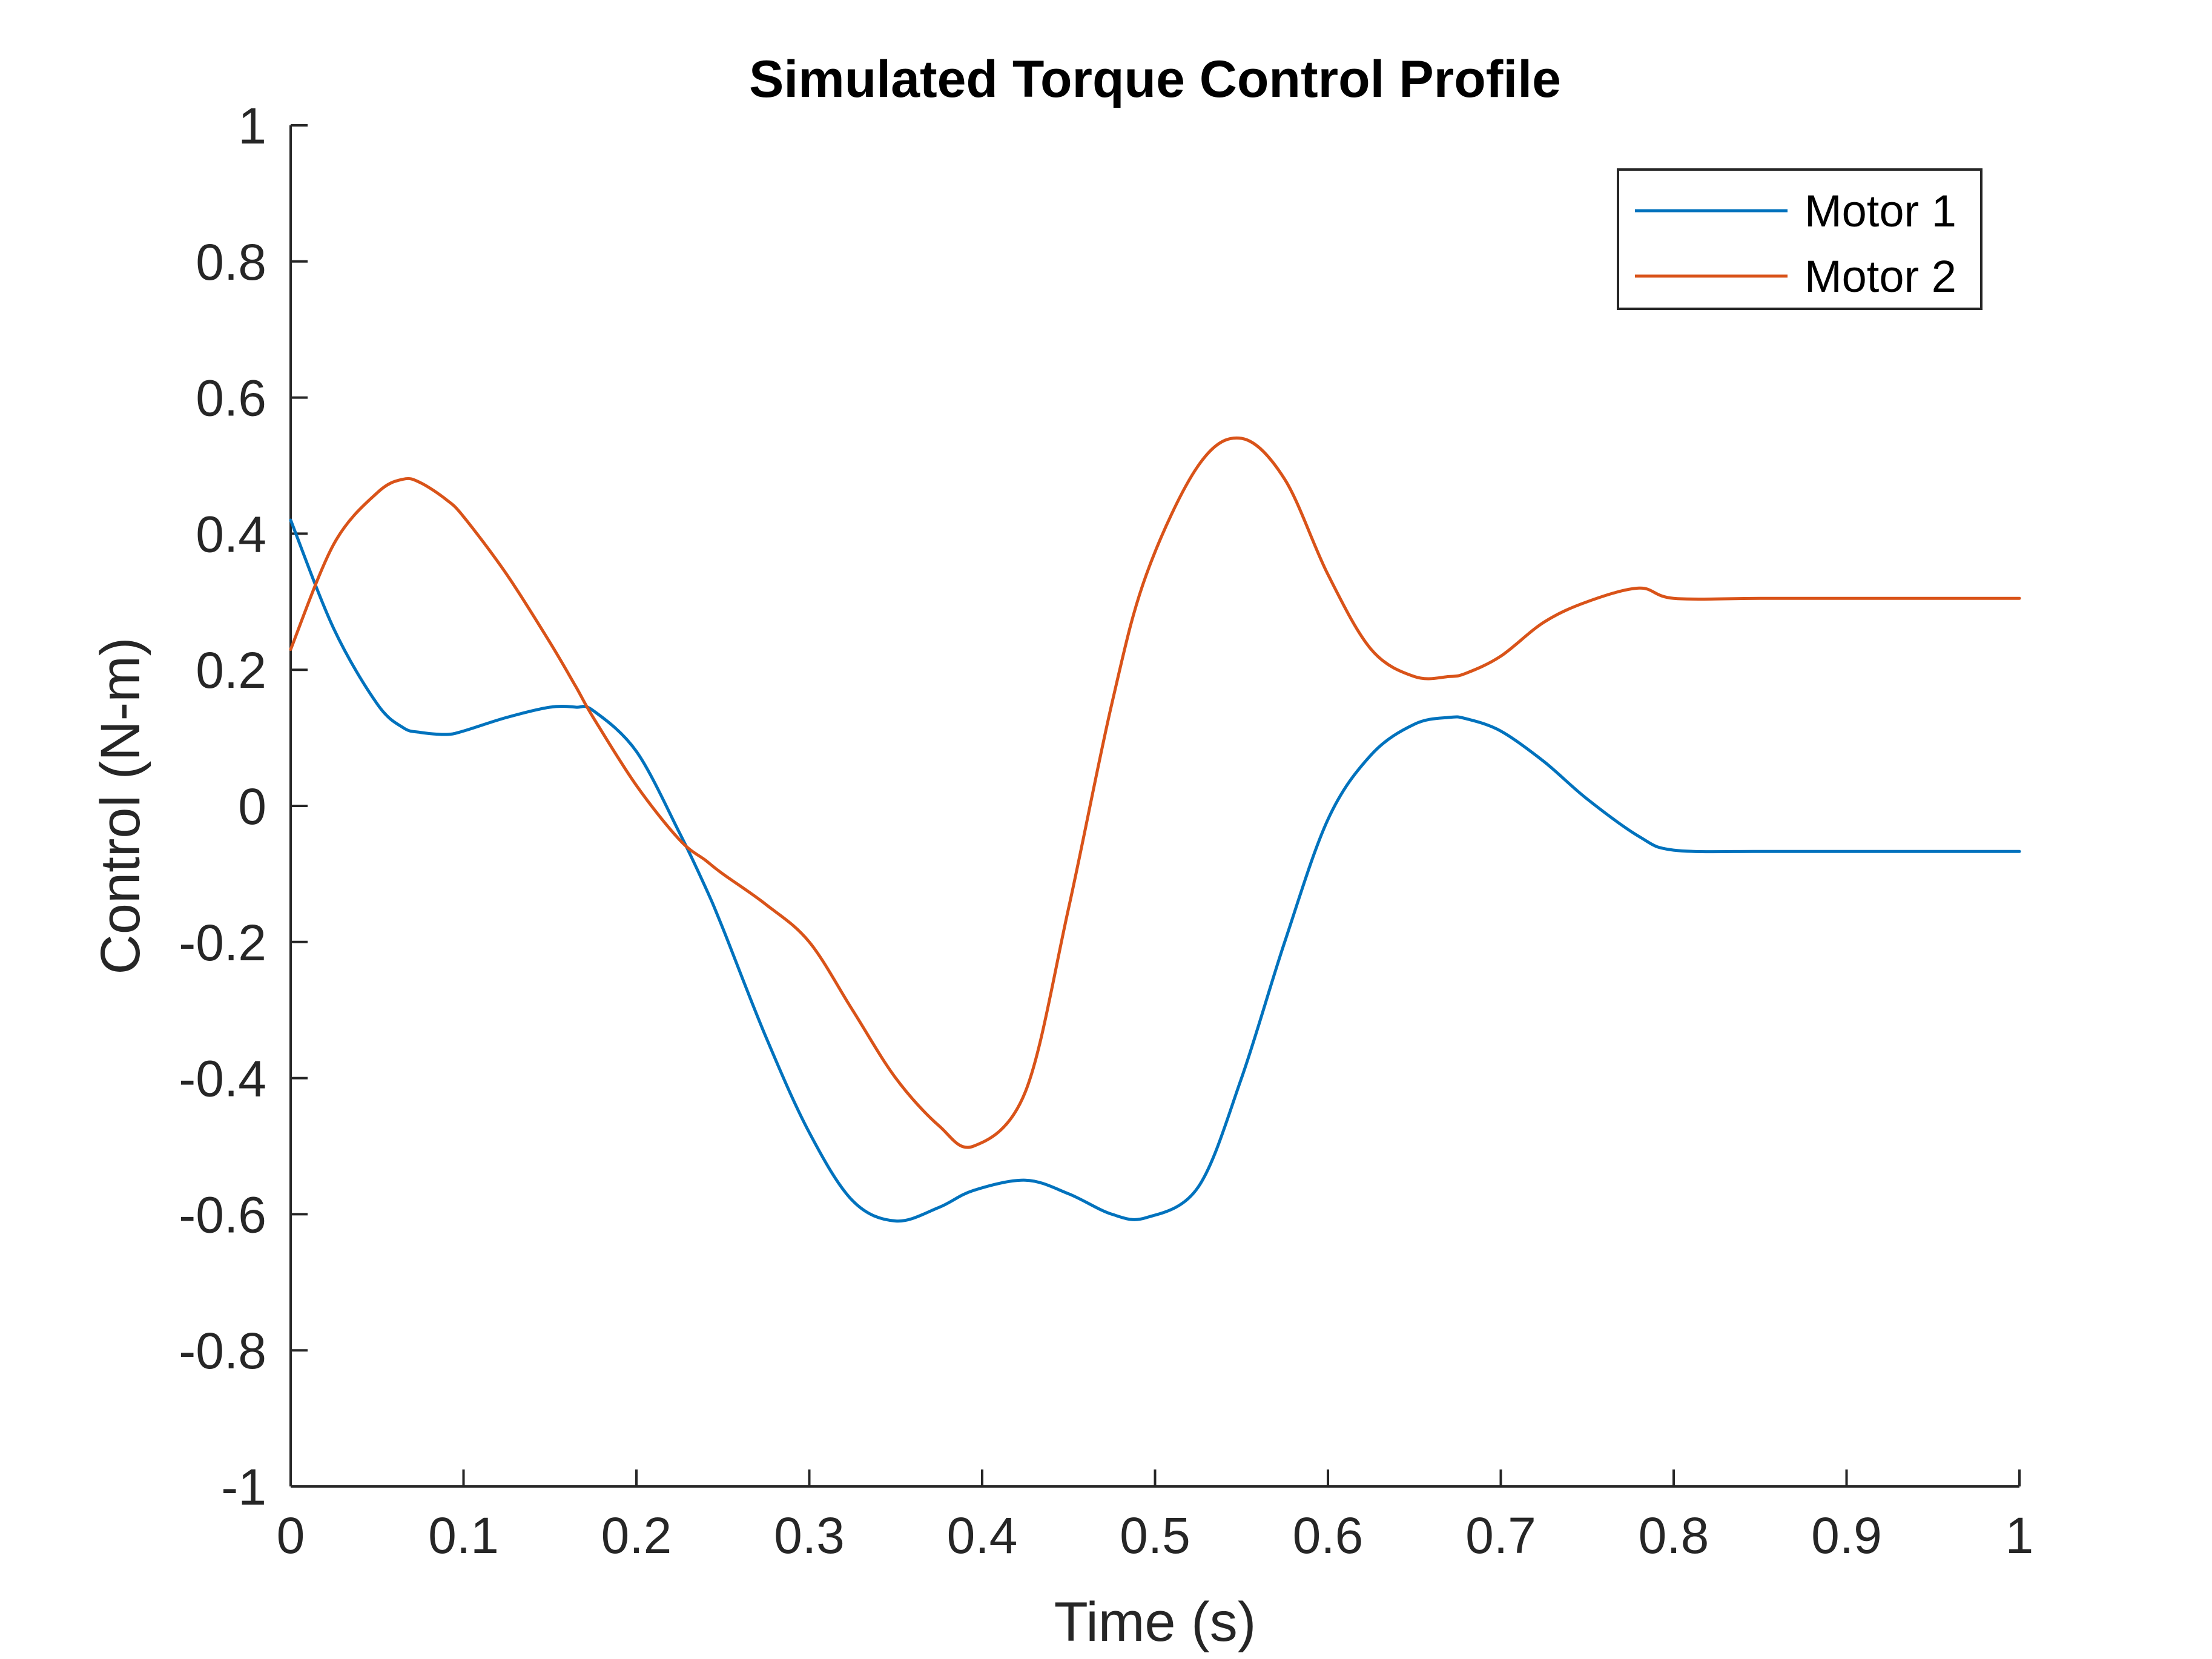  What do you see at coordinates (636, 1536) in the screenshot?
I see `x-tick-label: 0.2` at bounding box center [636, 1536].